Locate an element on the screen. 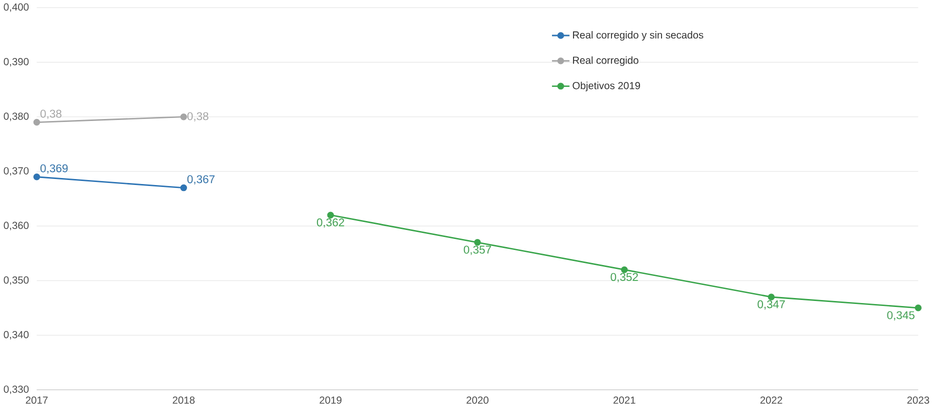  legend-label: Objetivos 2019 is located at coordinates (606, 87).